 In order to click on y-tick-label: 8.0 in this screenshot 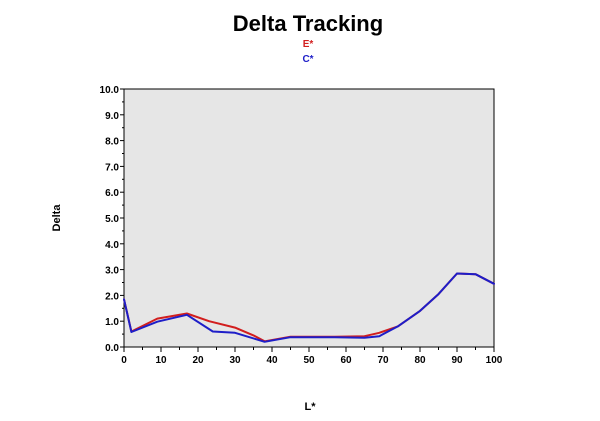, I will do `click(112, 142)`.